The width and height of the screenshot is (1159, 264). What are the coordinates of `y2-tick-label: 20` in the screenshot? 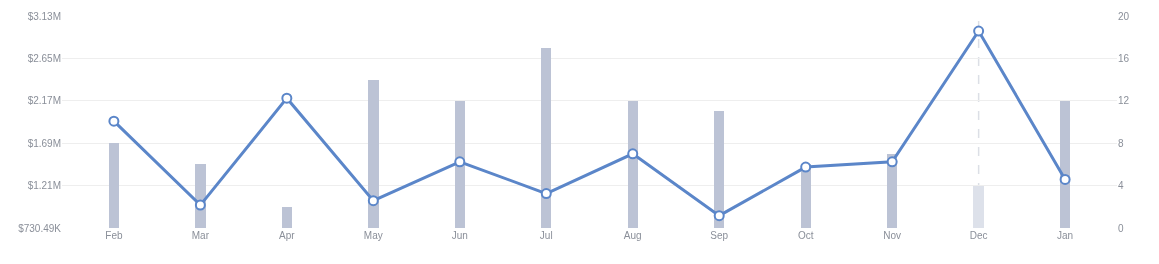 It's located at (1124, 16).